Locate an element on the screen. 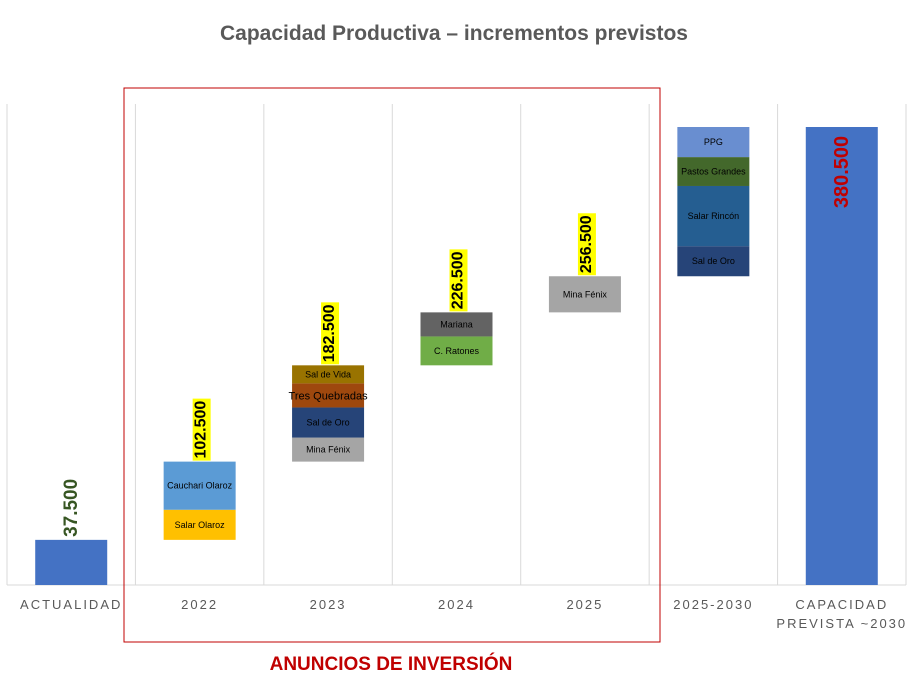  bar-segment-pastos-grandes is located at coordinates (713, 171).